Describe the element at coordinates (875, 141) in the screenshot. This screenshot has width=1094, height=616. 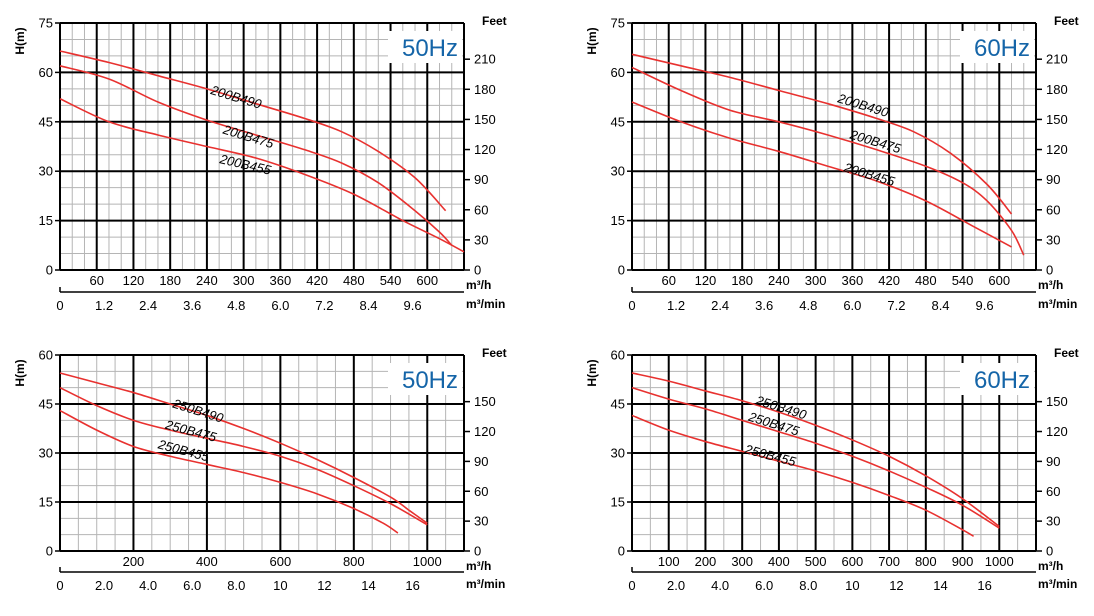
I see `curve-label: 200B475` at that location.